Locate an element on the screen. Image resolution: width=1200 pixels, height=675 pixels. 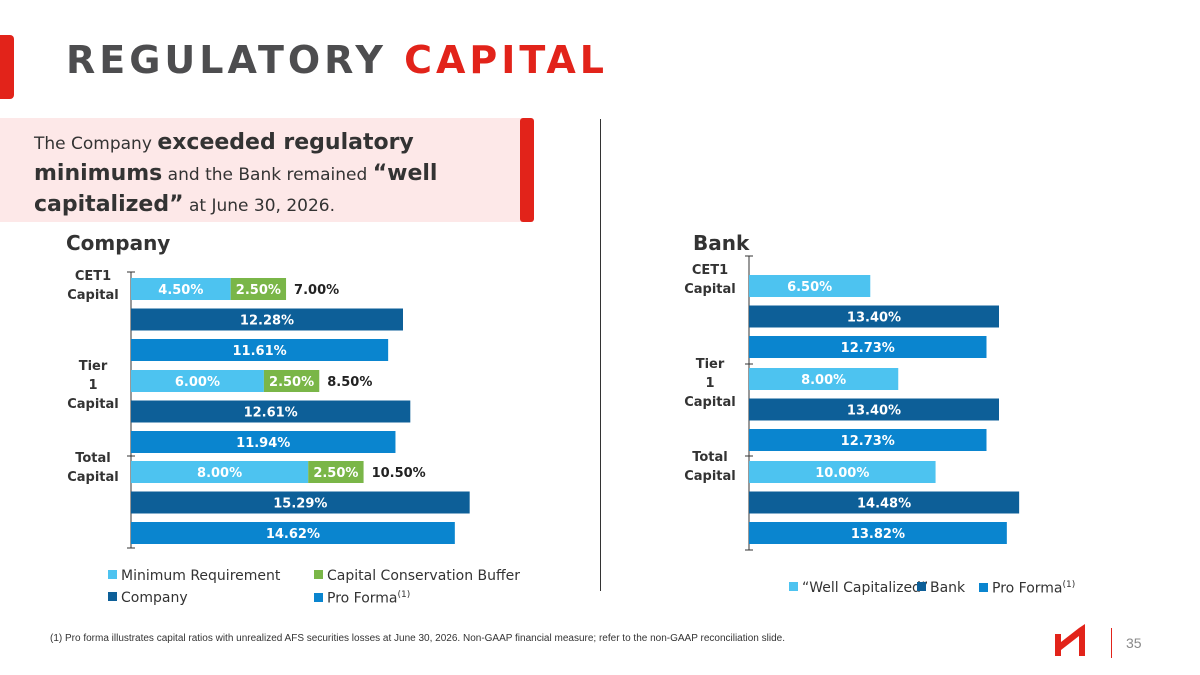
company-pro-forma-label: 11.94% is located at coordinates (263, 443).